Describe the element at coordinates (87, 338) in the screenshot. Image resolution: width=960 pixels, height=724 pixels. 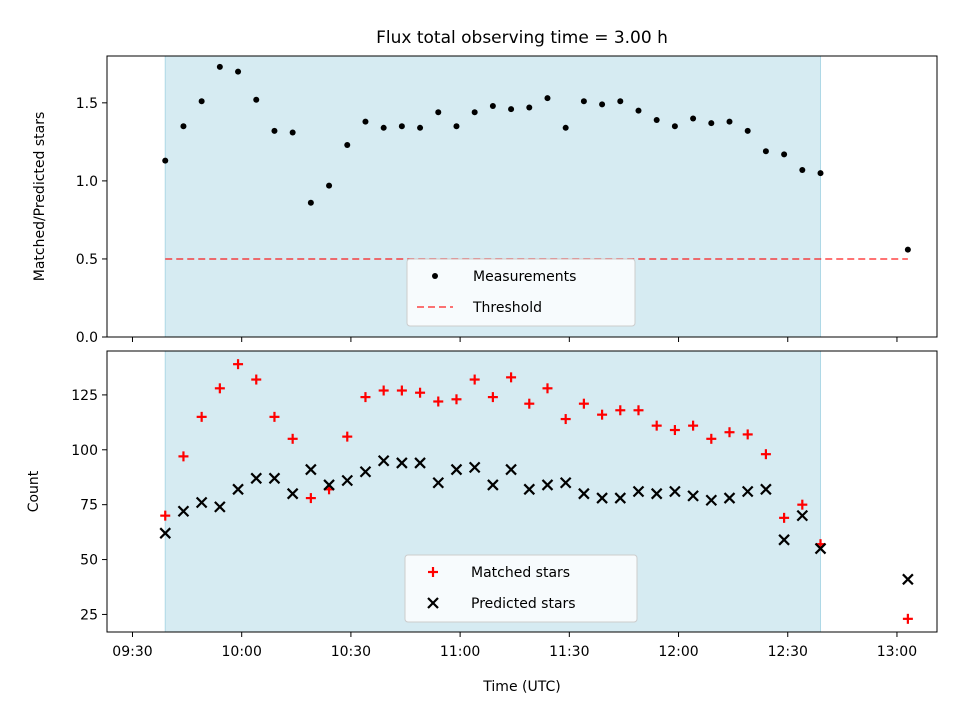
I see `y-tick-label: 0.0` at that location.